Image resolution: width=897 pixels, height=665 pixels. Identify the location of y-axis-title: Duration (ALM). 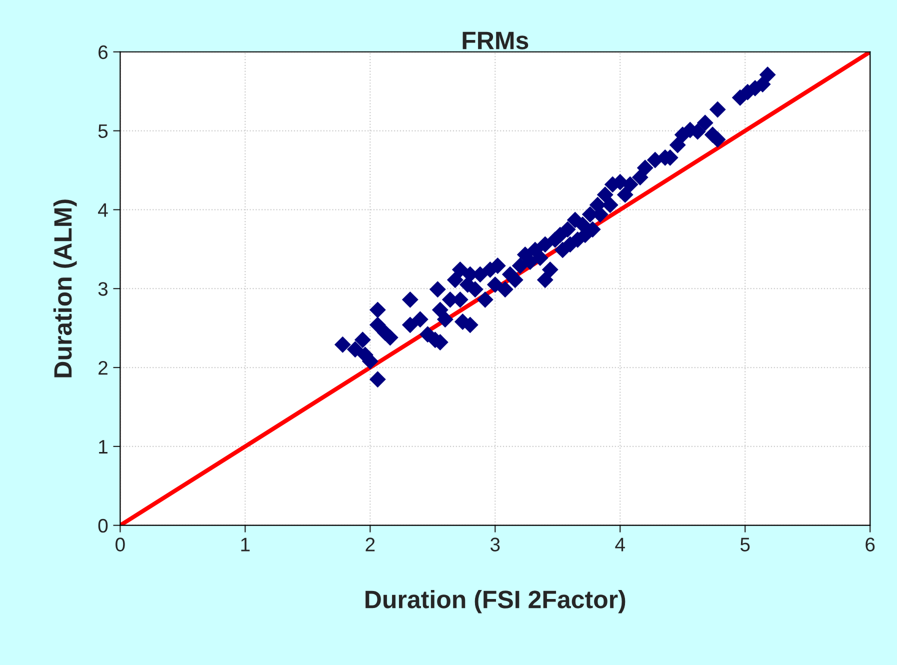
(65, 289).